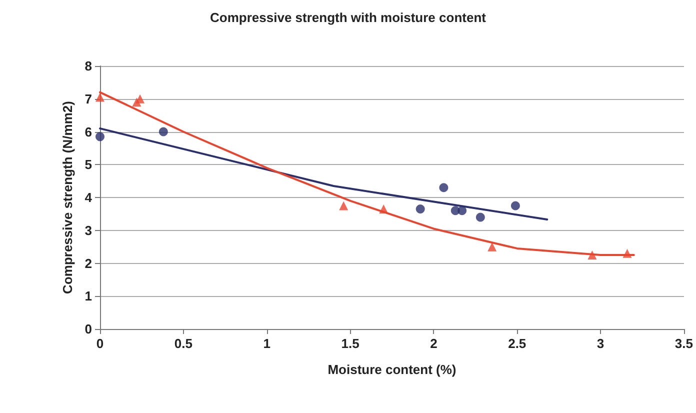 This screenshot has height=413, width=696. What do you see at coordinates (67, 197) in the screenshot?
I see `y-axis-title: Compressive strength (N/mm2)` at bounding box center [67, 197].